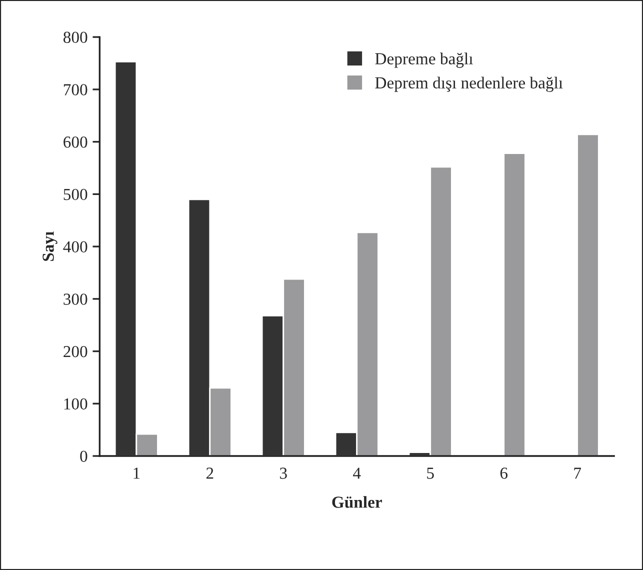 This screenshot has width=643, height=570. Describe the element at coordinates (76, 352) in the screenshot. I see `y-tick-label: 200` at that location.